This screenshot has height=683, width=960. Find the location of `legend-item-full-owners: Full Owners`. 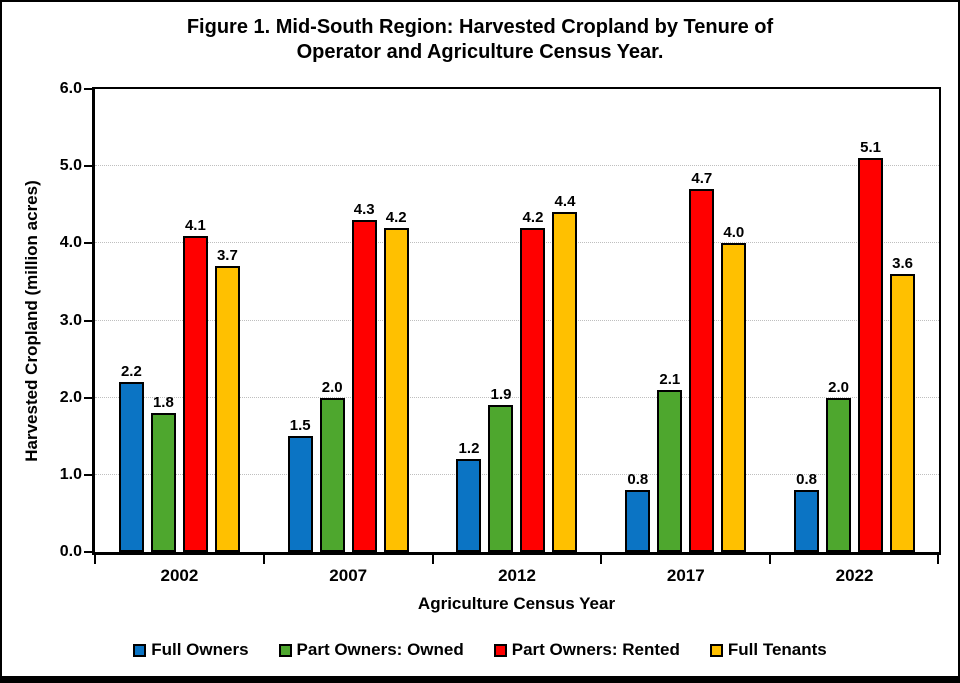

legend-item-full-owners: Full Owners is located at coordinates (191, 650).